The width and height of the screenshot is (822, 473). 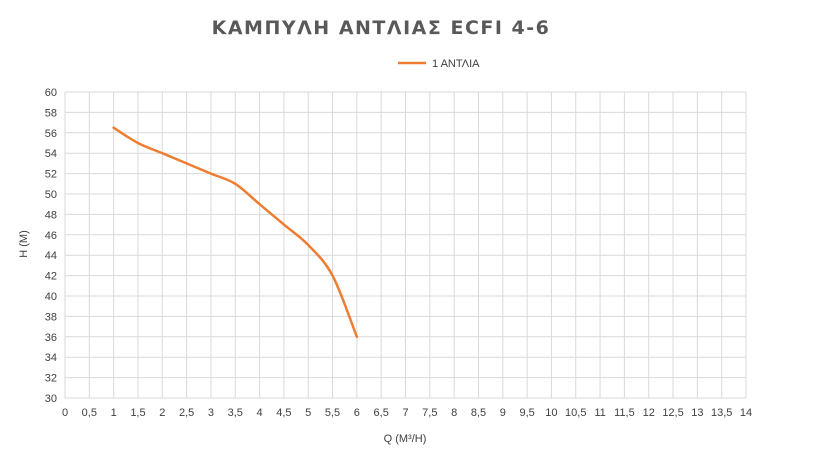 I want to click on x-tick-label: 1, so click(x=114, y=413).